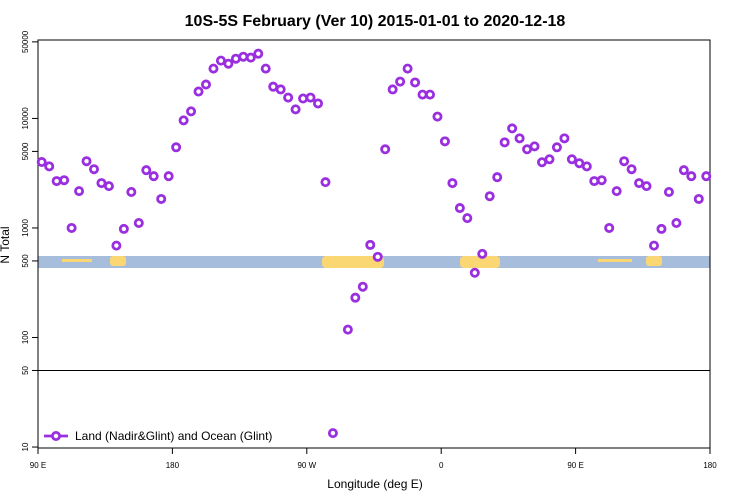 Image resolution: width=750 pixels, height=500 pixels. I want to click on y-axis-label: N Total, so click(6, 244).